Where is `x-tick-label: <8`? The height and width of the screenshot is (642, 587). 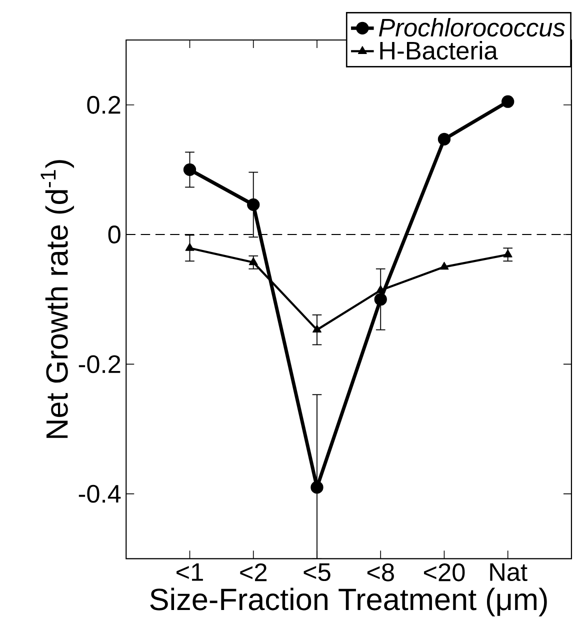
x-tick-label: <8 is located at coordinates (380, 572).